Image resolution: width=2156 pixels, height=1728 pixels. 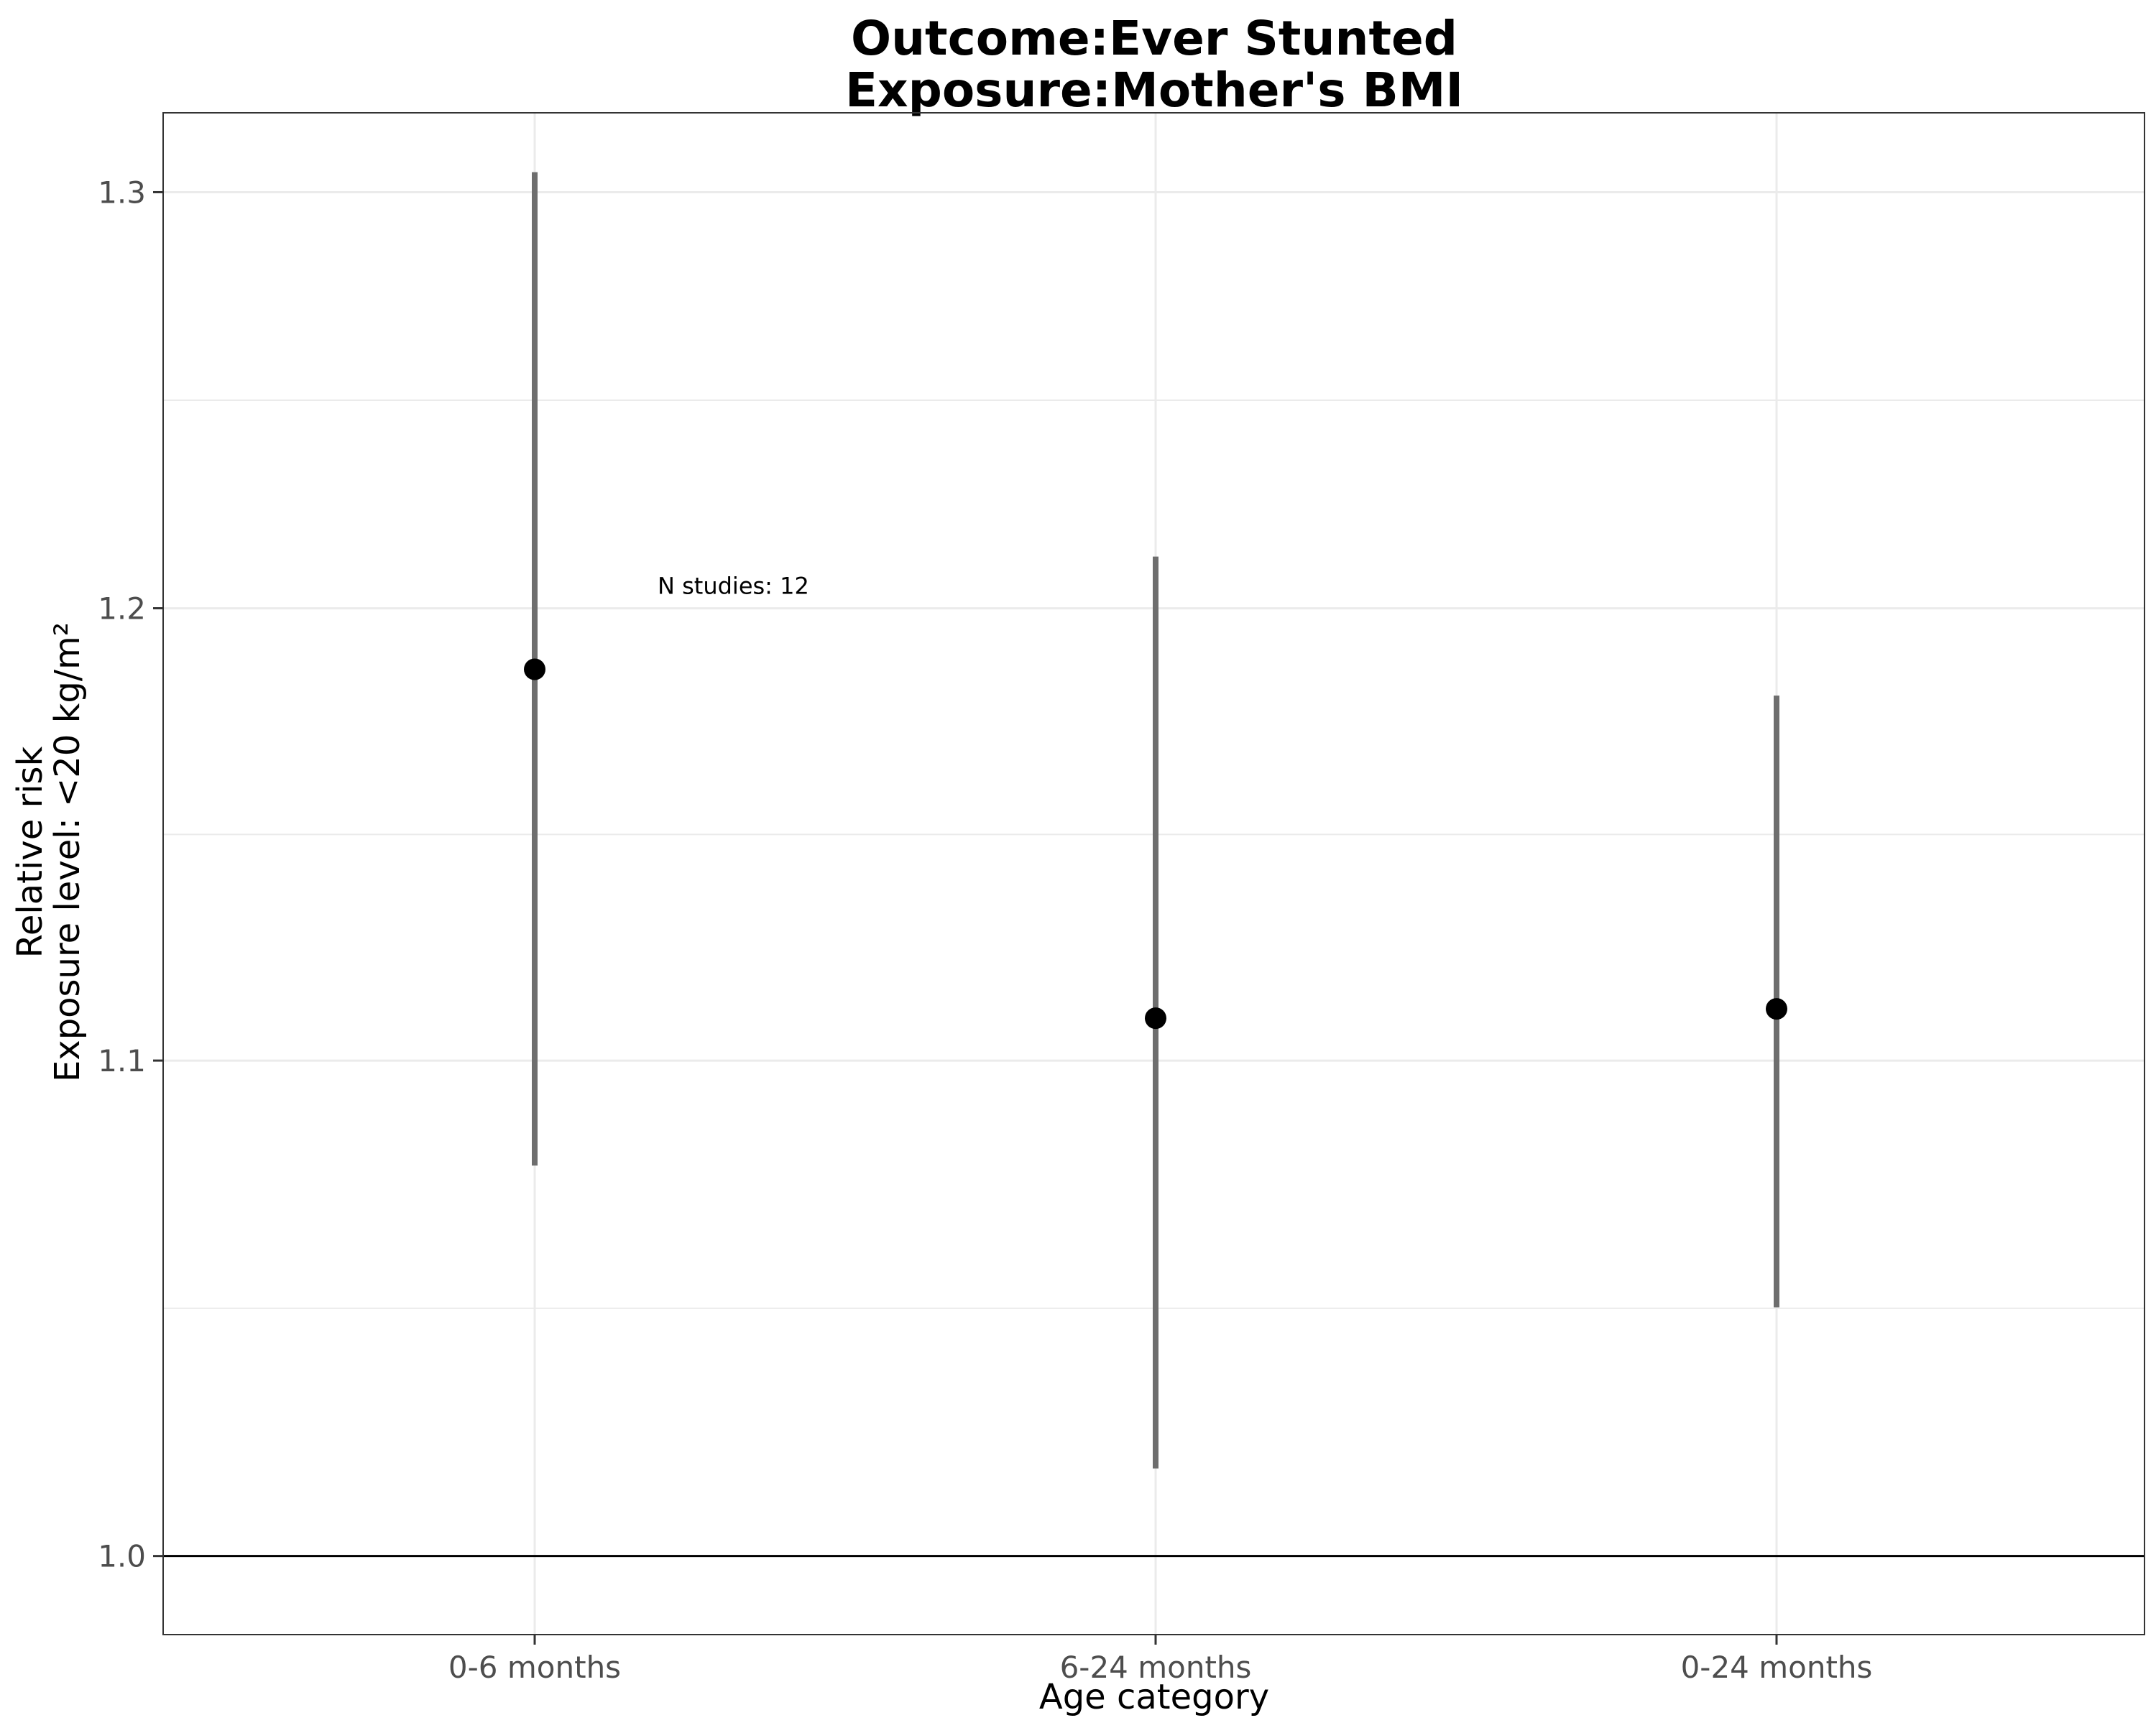 I want to click on y-tick-label: 1.2, so click(x=122, y=609).